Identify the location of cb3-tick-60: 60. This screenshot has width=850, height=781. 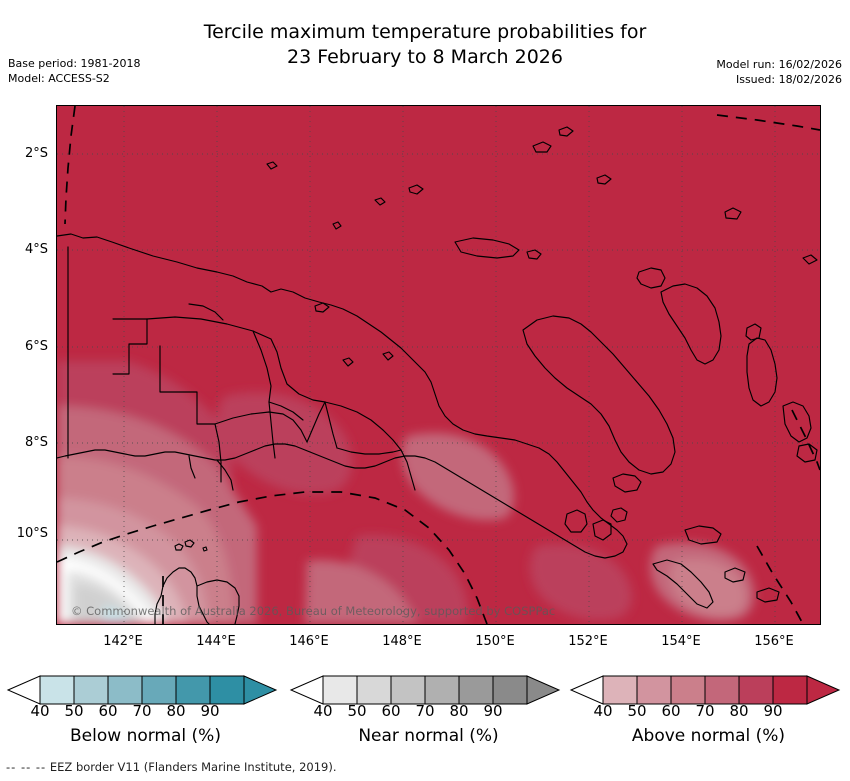
(671, 711).